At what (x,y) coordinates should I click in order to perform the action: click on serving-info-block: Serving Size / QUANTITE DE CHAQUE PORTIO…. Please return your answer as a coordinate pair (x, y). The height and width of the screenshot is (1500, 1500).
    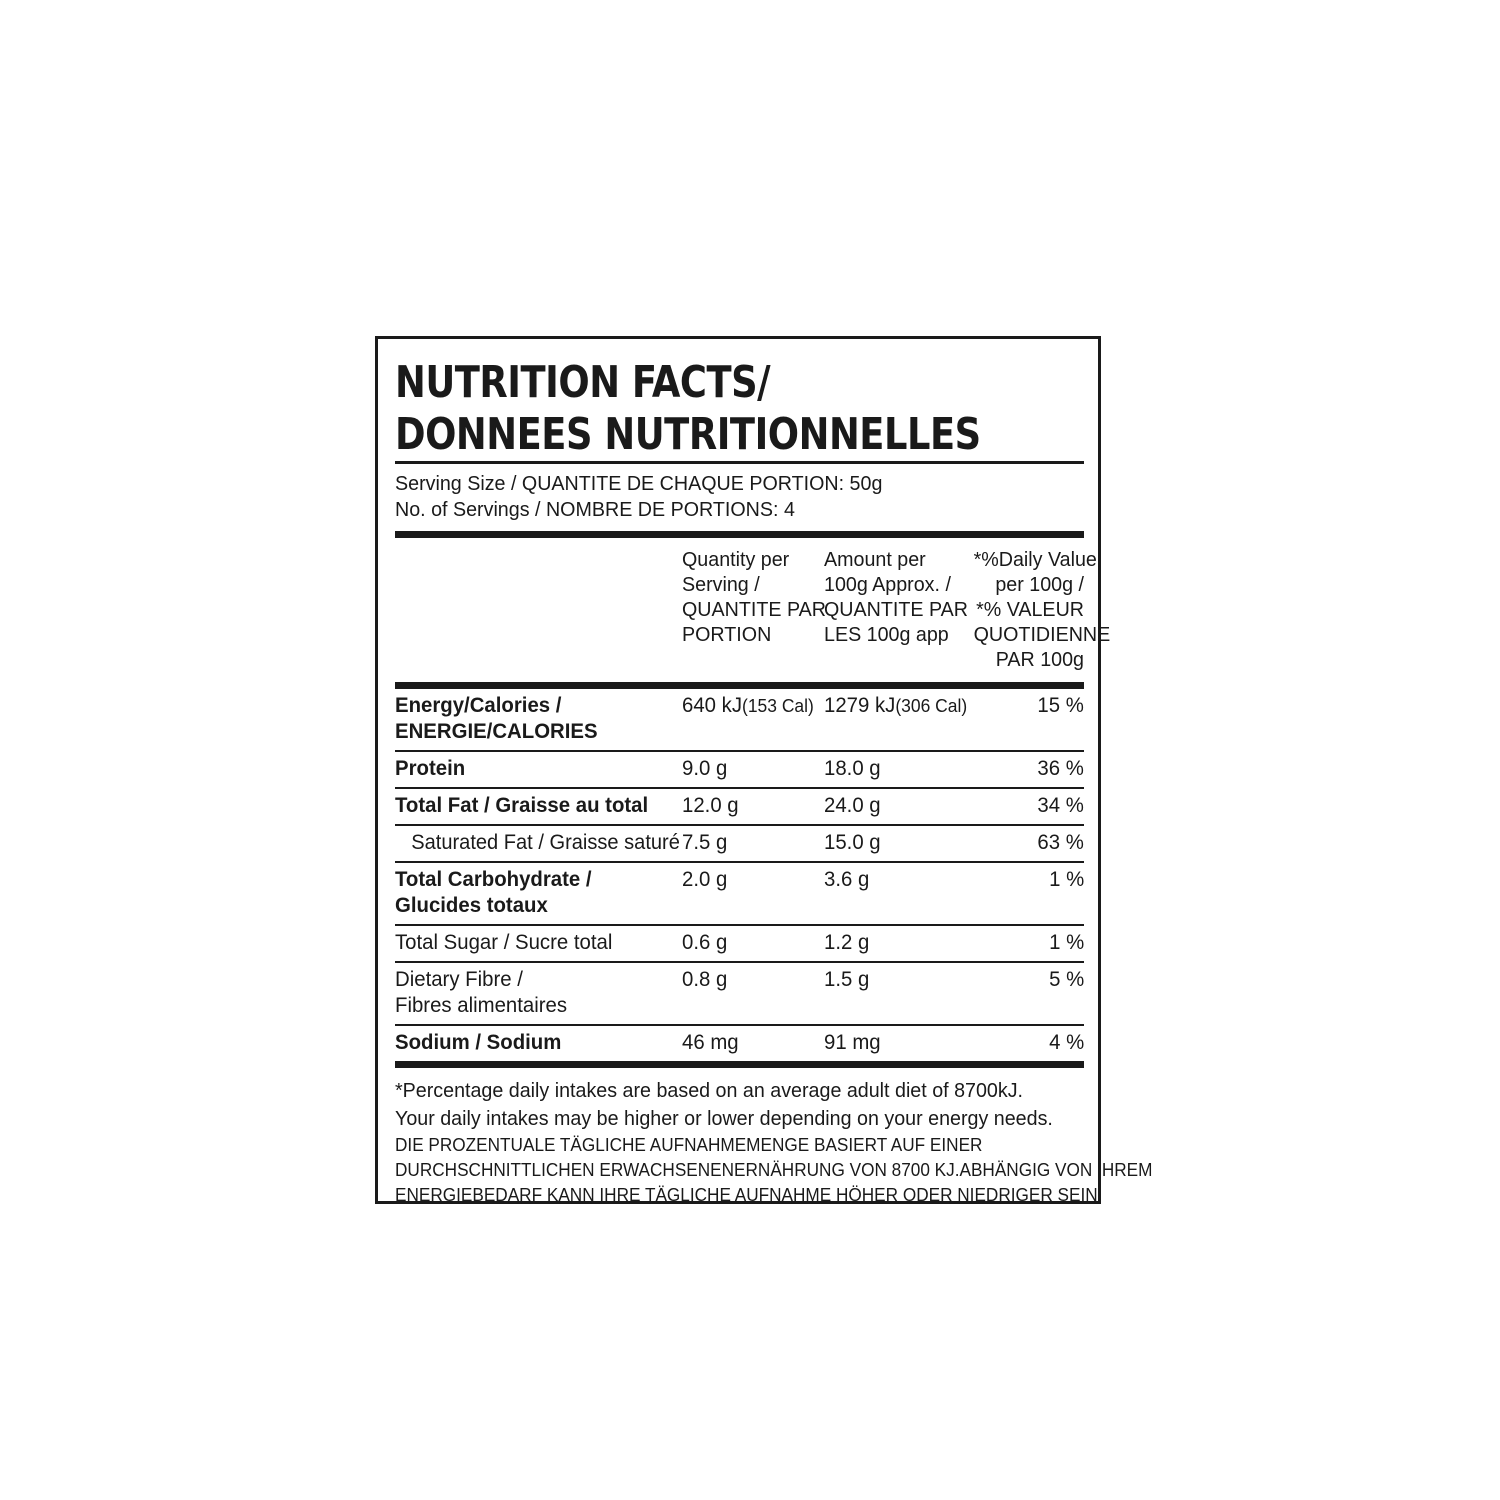
    Looking at the image, I should click on (739, 497).